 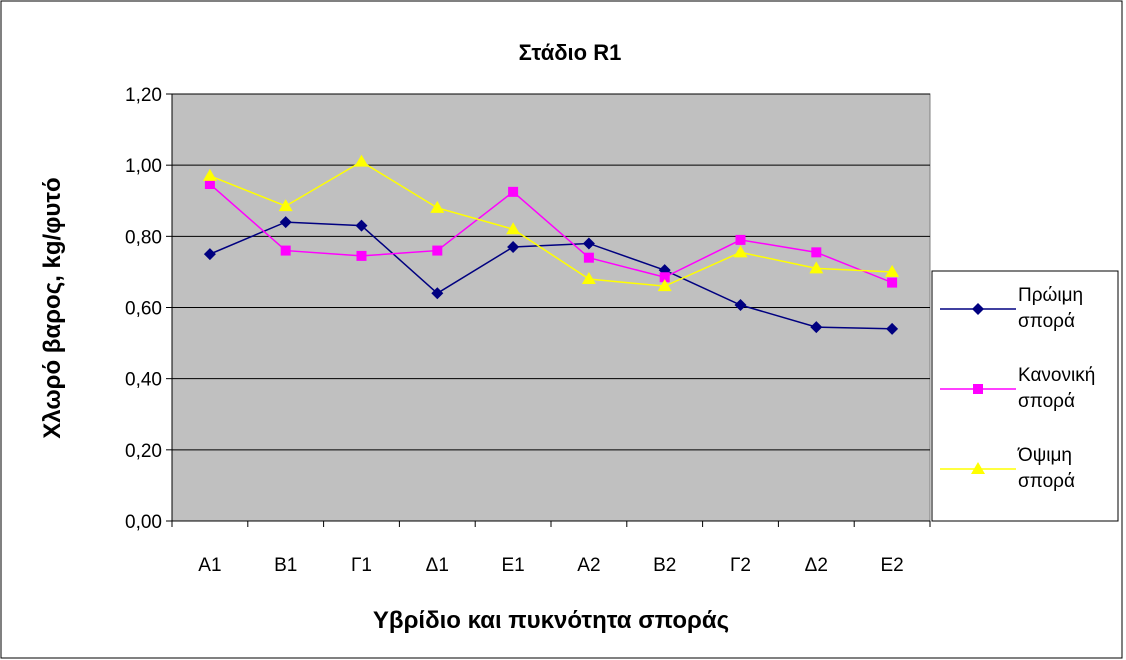 What do you see at coordinates (740, 565) in the screenshot?
I see `x-tick-label: Γ2` at bounding box center [740, 565].